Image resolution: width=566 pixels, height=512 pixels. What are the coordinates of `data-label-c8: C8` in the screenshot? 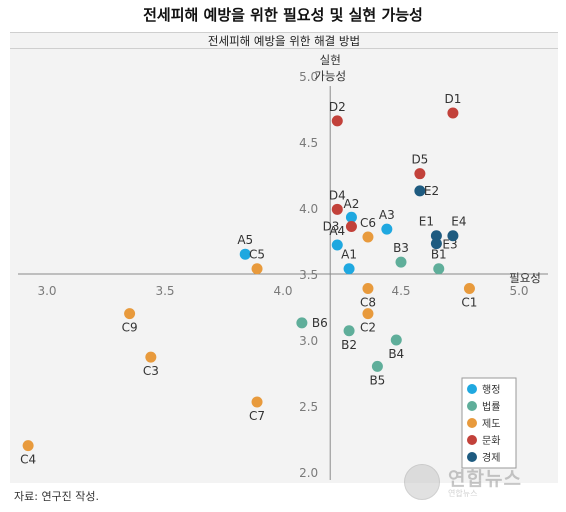 It's located at (368, 303).